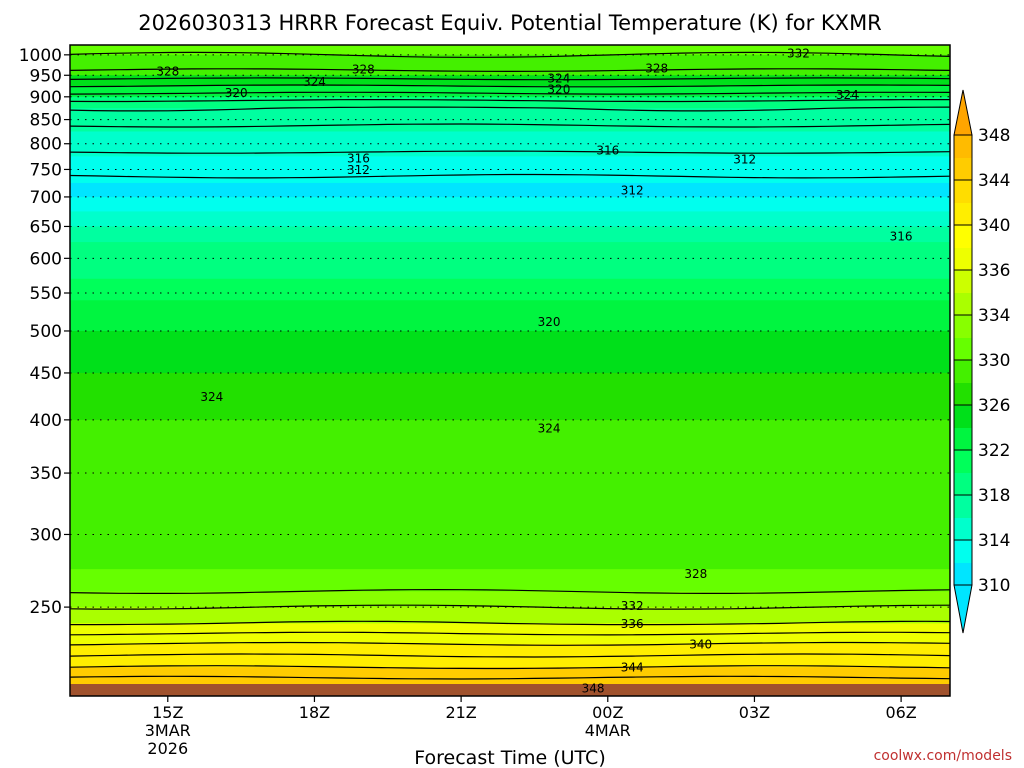 The image size is (1024, 768). Describe the element at coordinates (700, 644) in the screenshot. I see `contour-label: 340` at that location.